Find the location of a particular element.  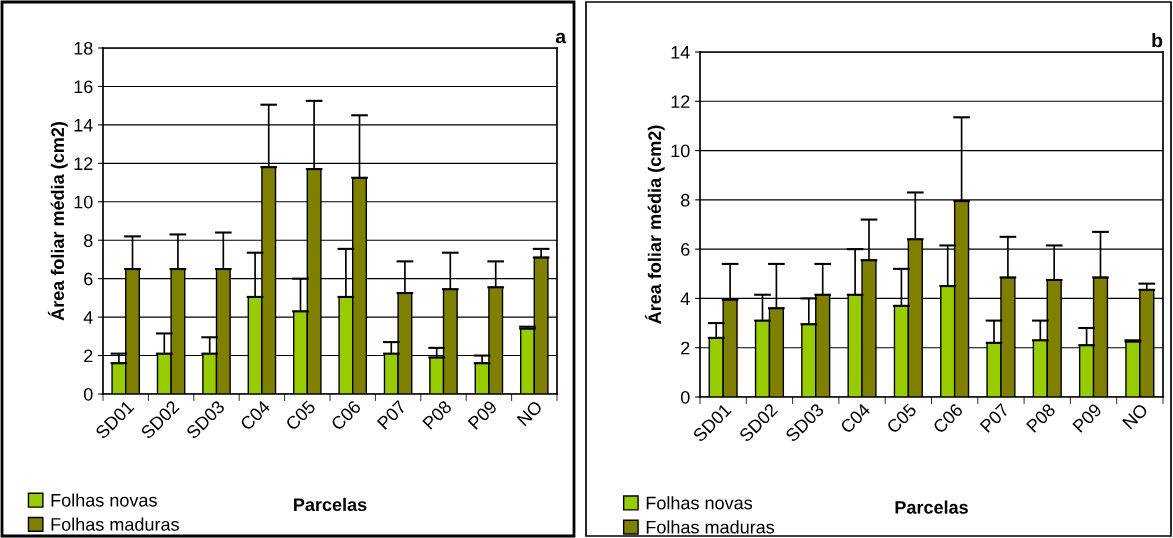

y-tick-label: 18 is located at coordinates (83, 48).